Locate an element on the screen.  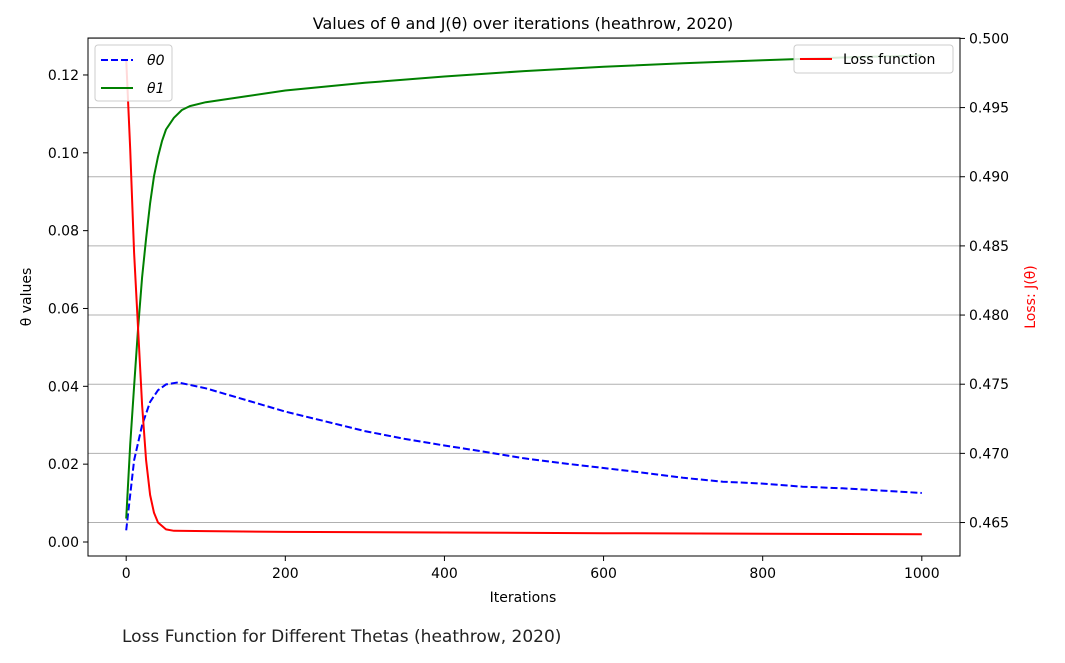
y-right-tick-label: 0.485 is located at coordinates (989, 247).